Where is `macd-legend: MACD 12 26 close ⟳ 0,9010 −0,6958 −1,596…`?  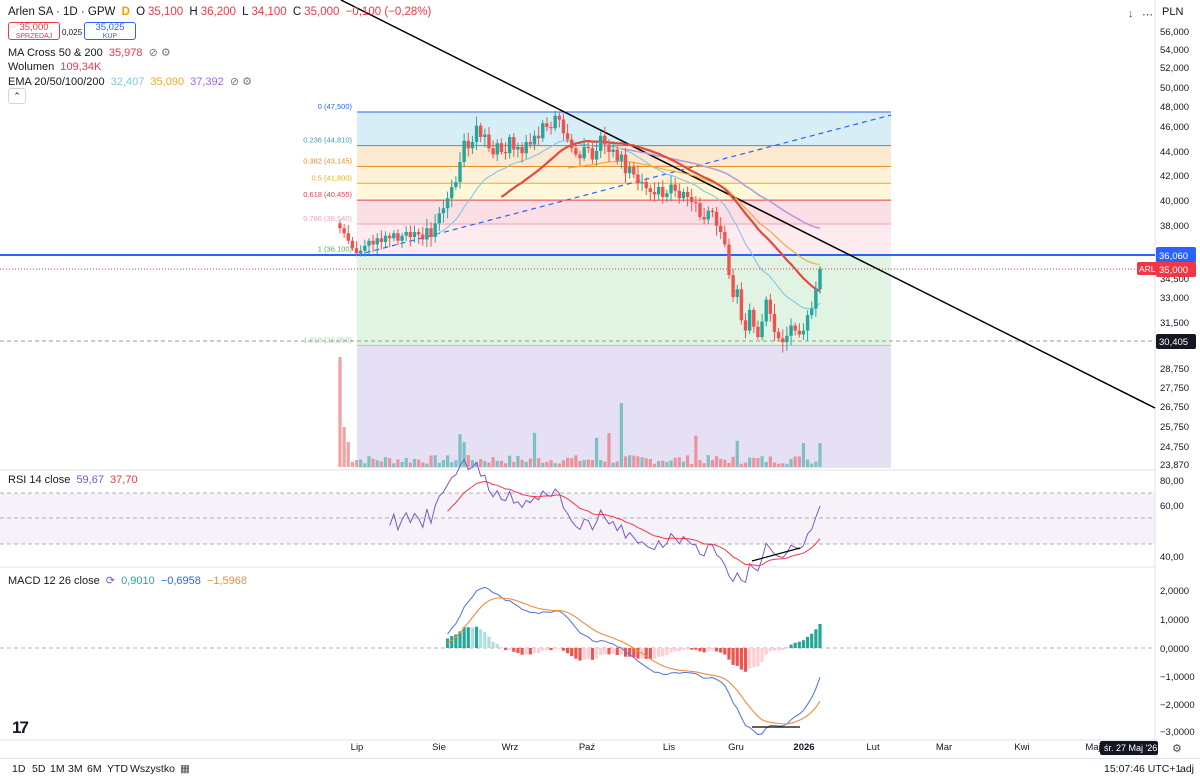
macd-legend: MACD 12 26 close ⟳ 0,9010 −0,6958 −1,596… is located at coordinates (129, 580).